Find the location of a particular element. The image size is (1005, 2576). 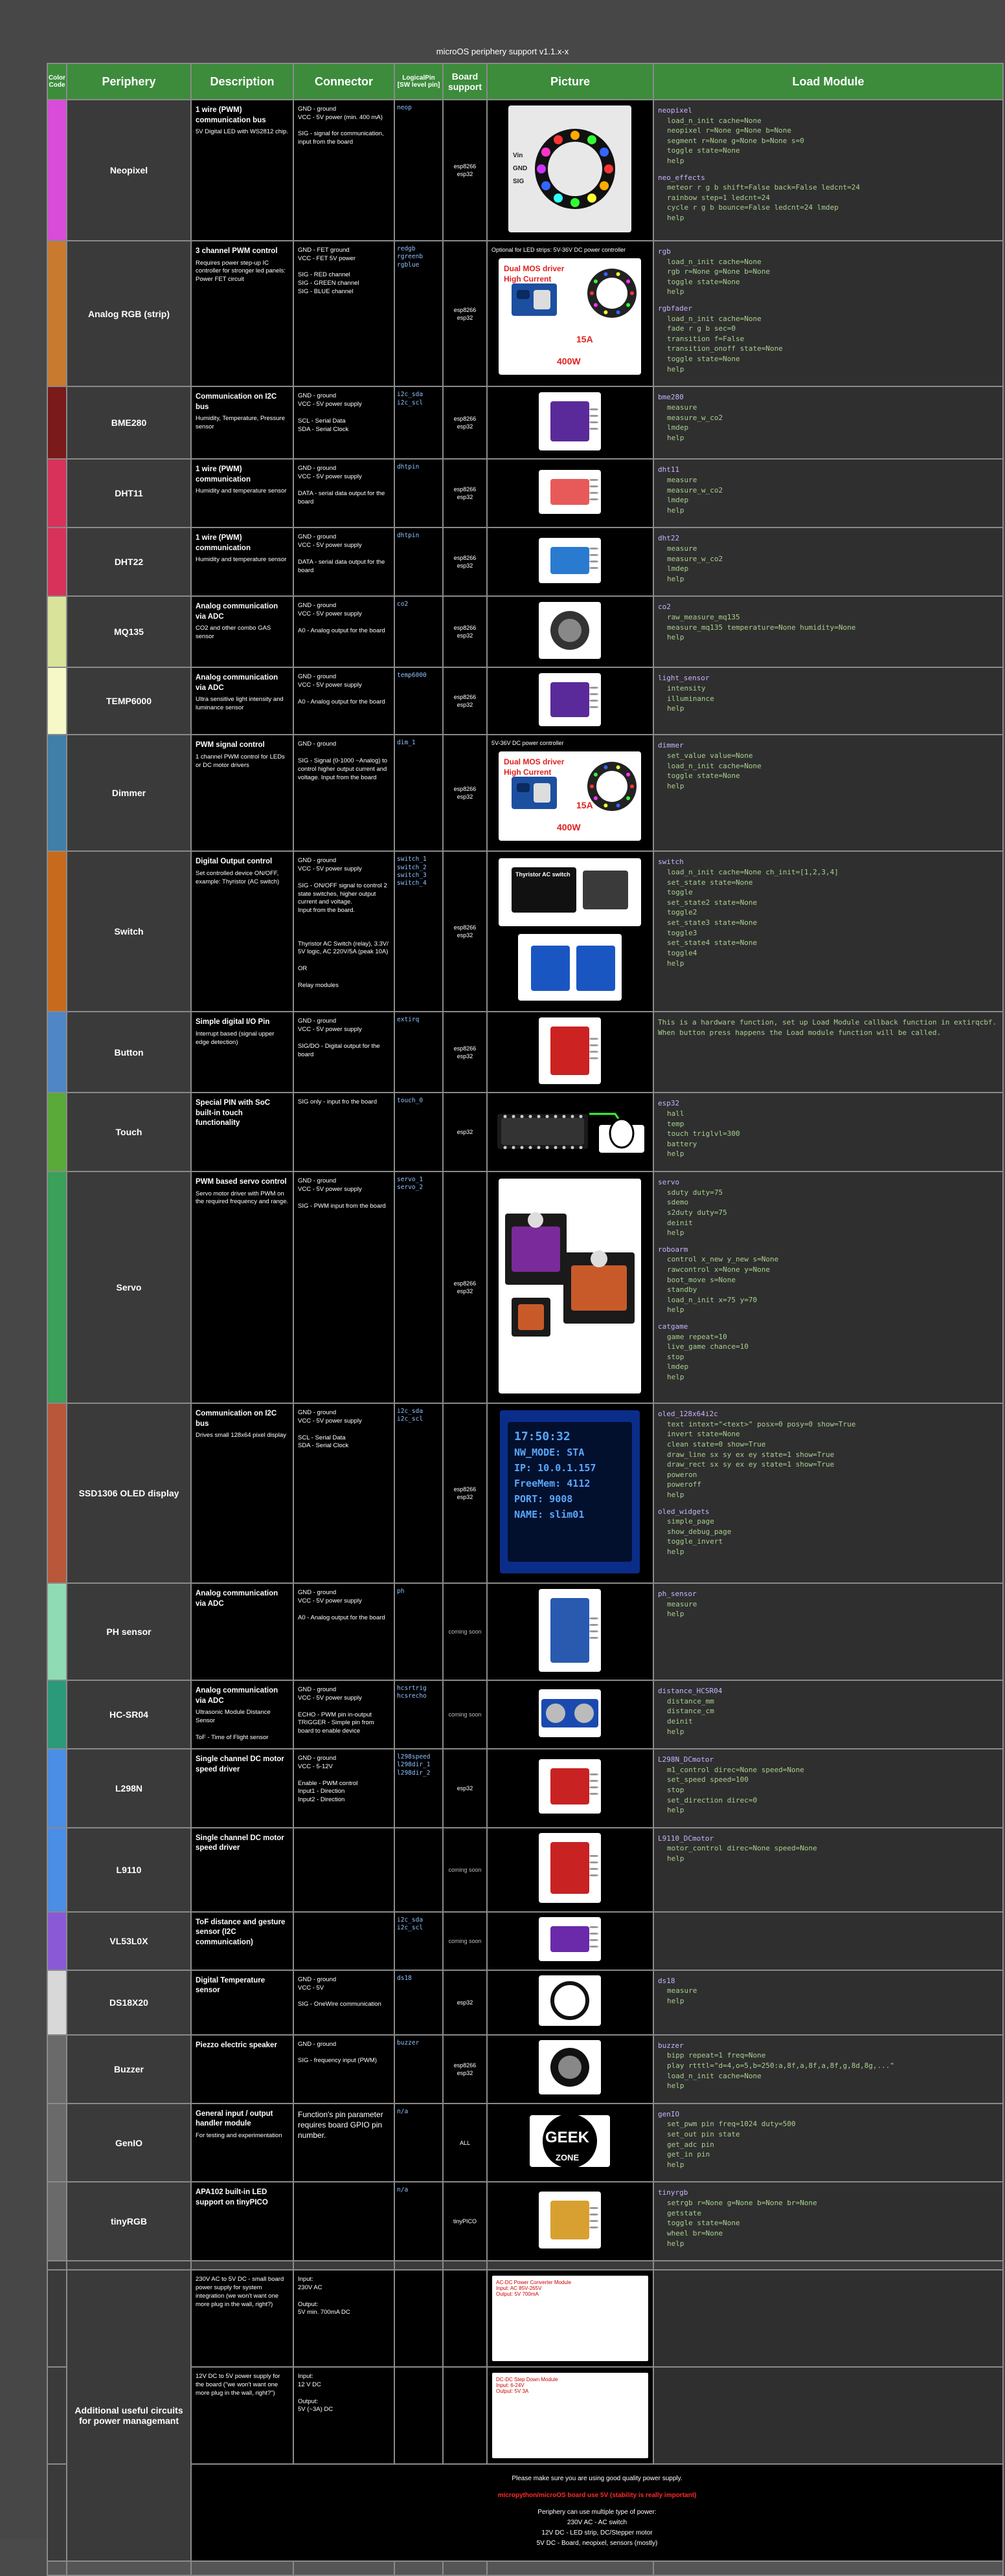

periphery-name: L298N is located at coordinates (129, 1788).